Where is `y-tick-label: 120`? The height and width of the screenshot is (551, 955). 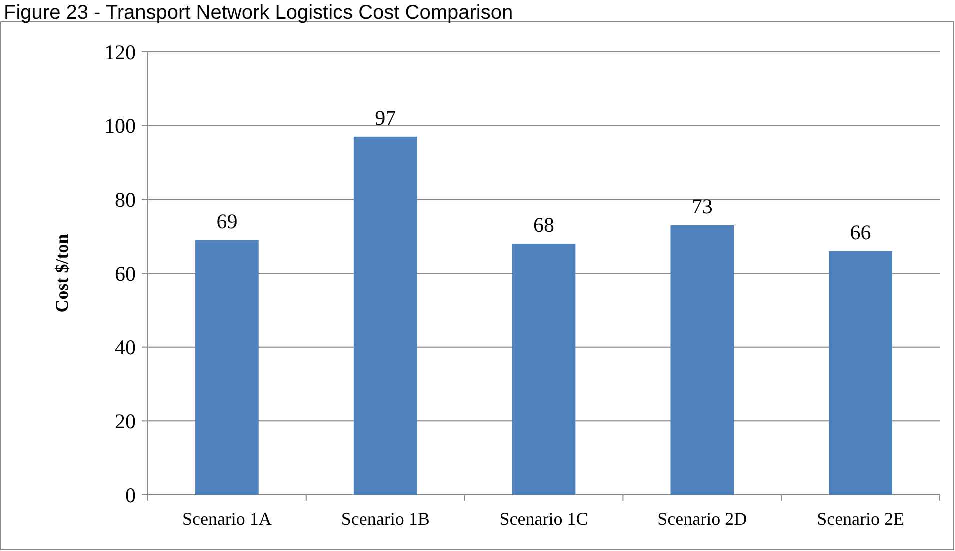
y-tick-label: 120 is located at coordinates (120, 52).